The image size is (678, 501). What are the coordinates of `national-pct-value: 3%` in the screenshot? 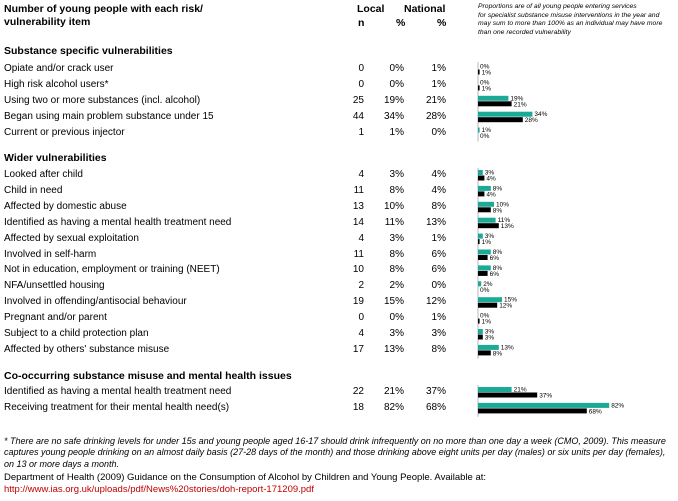 It's located at (438, 333).